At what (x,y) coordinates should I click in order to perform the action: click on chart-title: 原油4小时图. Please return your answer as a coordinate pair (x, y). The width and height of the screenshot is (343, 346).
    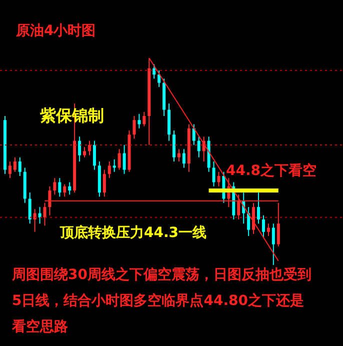
    Looking at the image, I should click on (56, 31).